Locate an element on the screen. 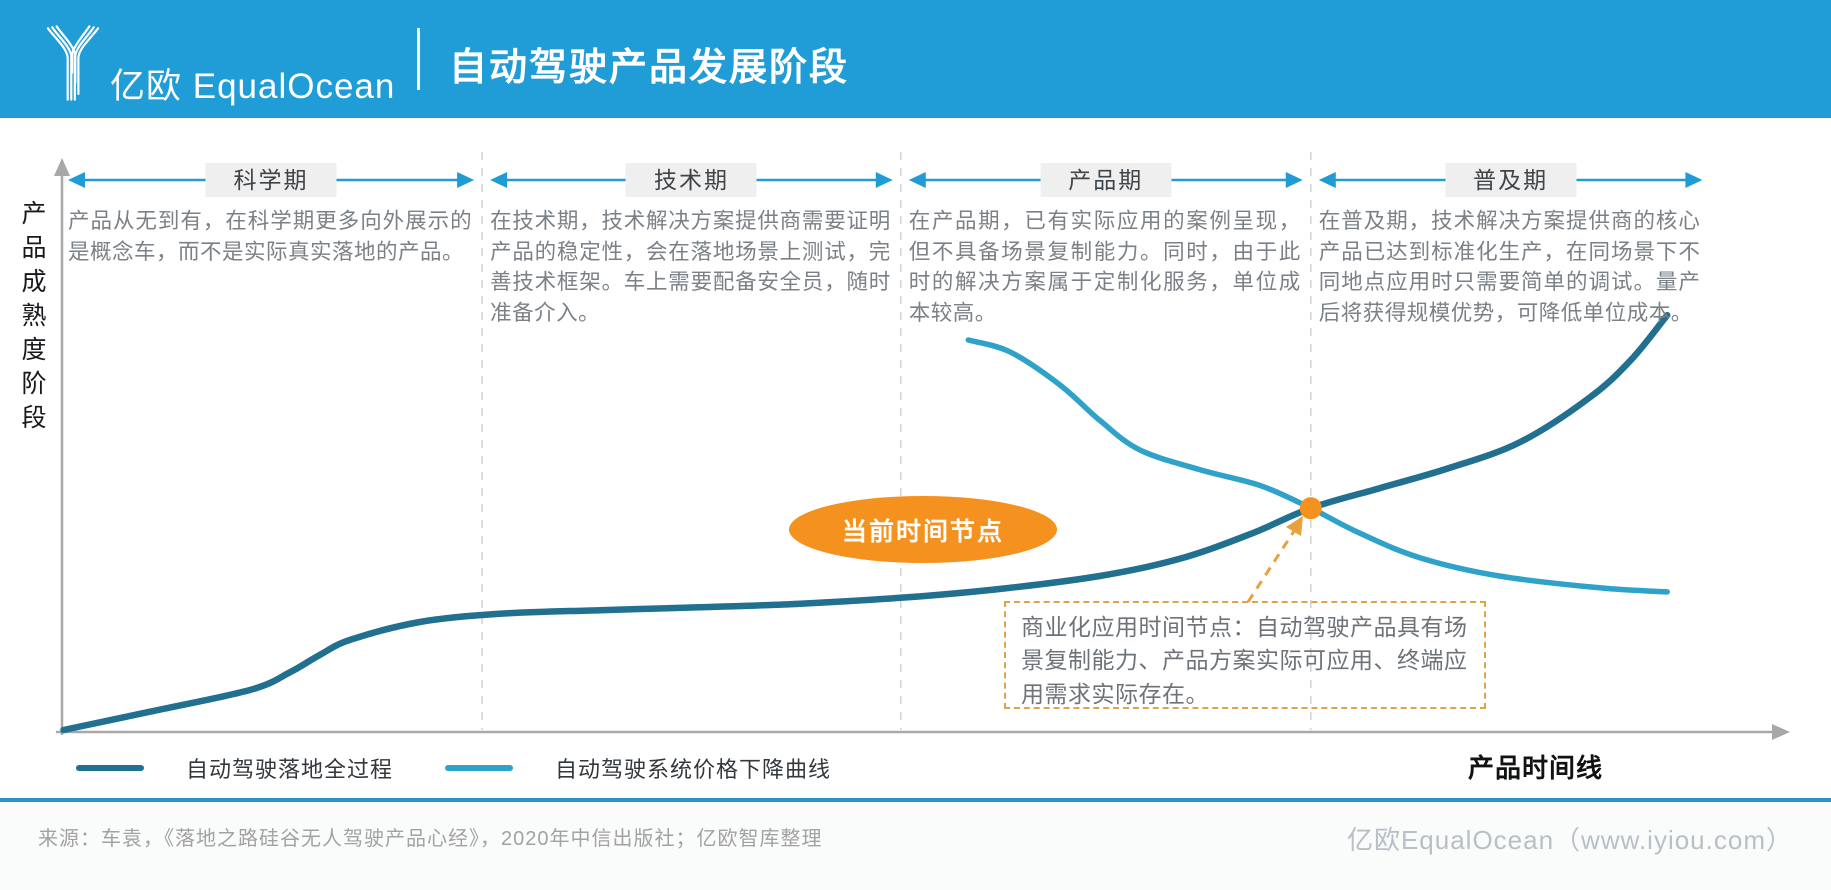 The image size is (1831, 890). legend-swatch-dark is located at coordinates (110, 768).